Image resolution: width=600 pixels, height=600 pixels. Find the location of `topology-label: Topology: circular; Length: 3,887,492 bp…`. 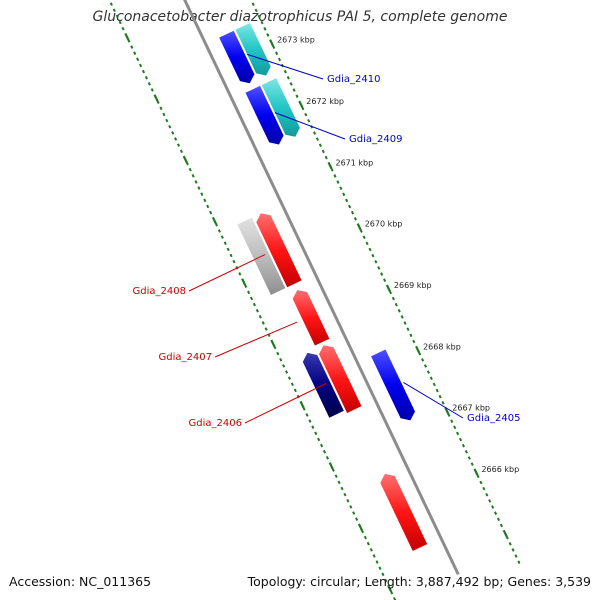

topology-label: Topology: circular; Length: 3,887,492 bp… is located at coordinates (419, 581).